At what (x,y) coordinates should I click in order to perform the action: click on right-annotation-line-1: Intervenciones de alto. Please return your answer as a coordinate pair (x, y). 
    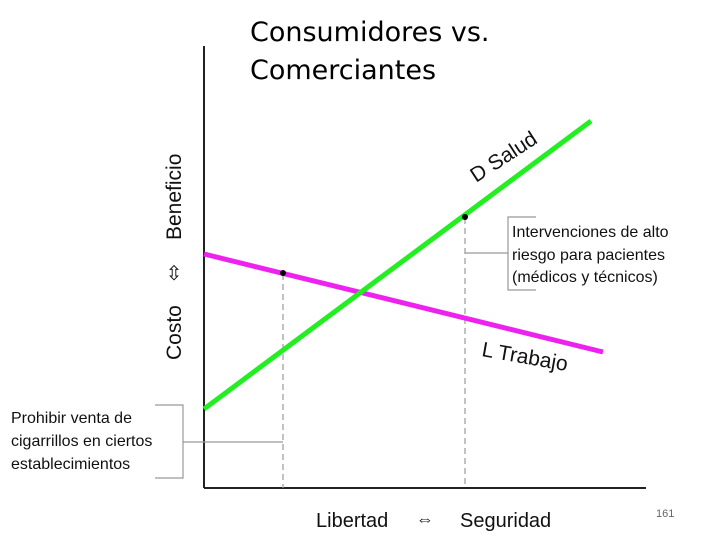
    Looking at the image, I should click on (590, 232).